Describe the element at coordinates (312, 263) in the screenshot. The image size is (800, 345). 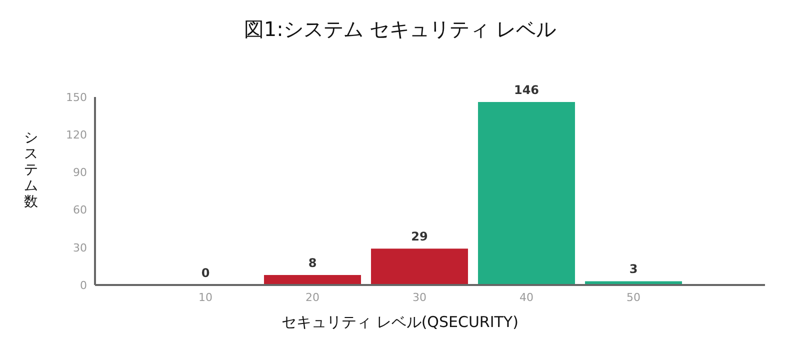
I see `data-label: 8` at that location.